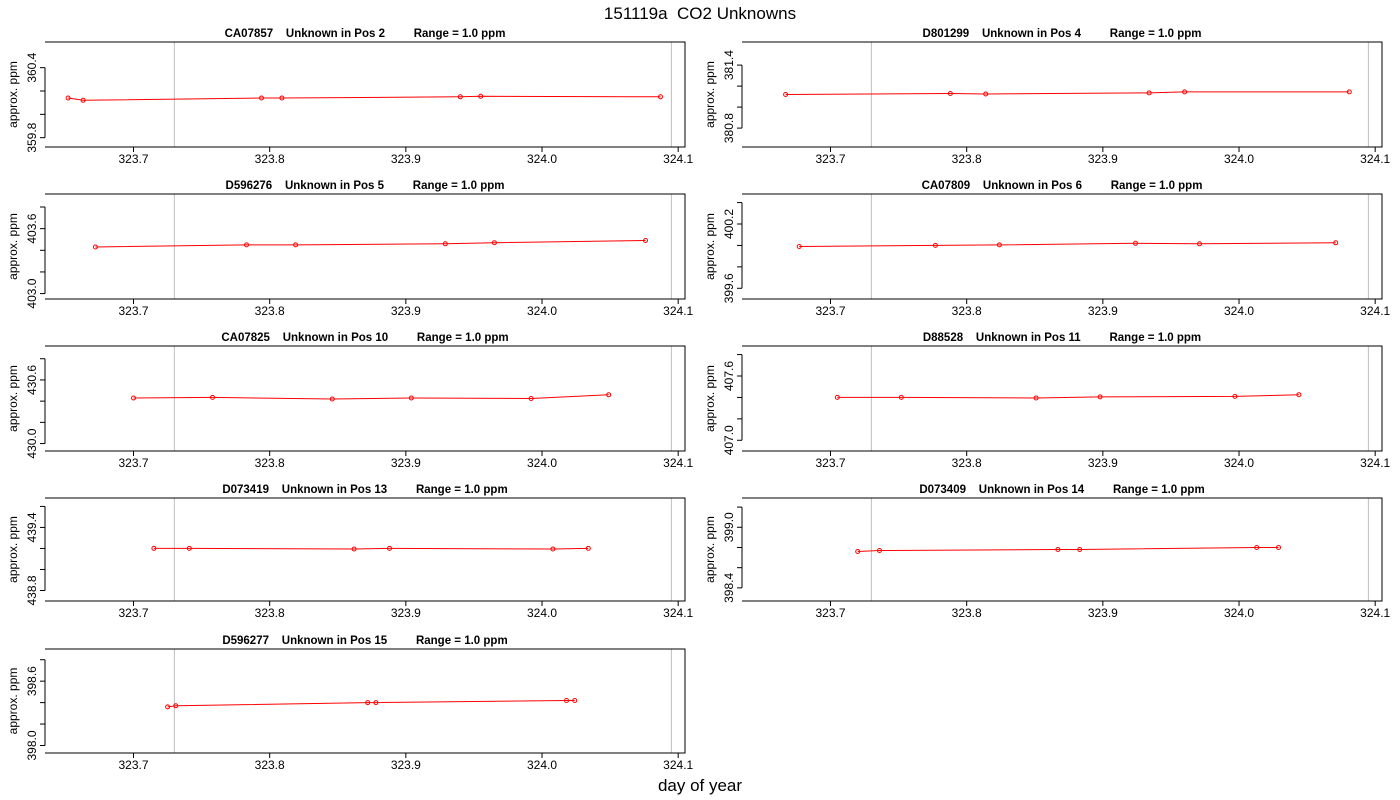  Describe the element at coordinates (1062, 186) in the screenshot. I see `chart-title: CA07809 Unknown in Pos 6 Range = 1.0 ppm` at that location.